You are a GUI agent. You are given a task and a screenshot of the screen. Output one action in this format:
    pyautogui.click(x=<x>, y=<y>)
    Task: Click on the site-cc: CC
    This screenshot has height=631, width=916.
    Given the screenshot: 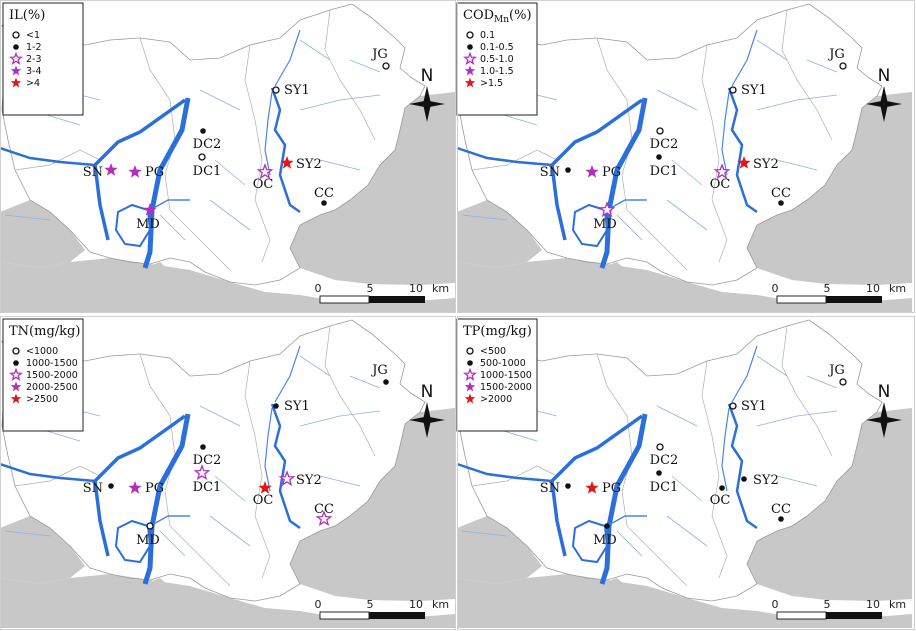 What is the action you would take?
    pyautogui.click(x=324, y=196)
    